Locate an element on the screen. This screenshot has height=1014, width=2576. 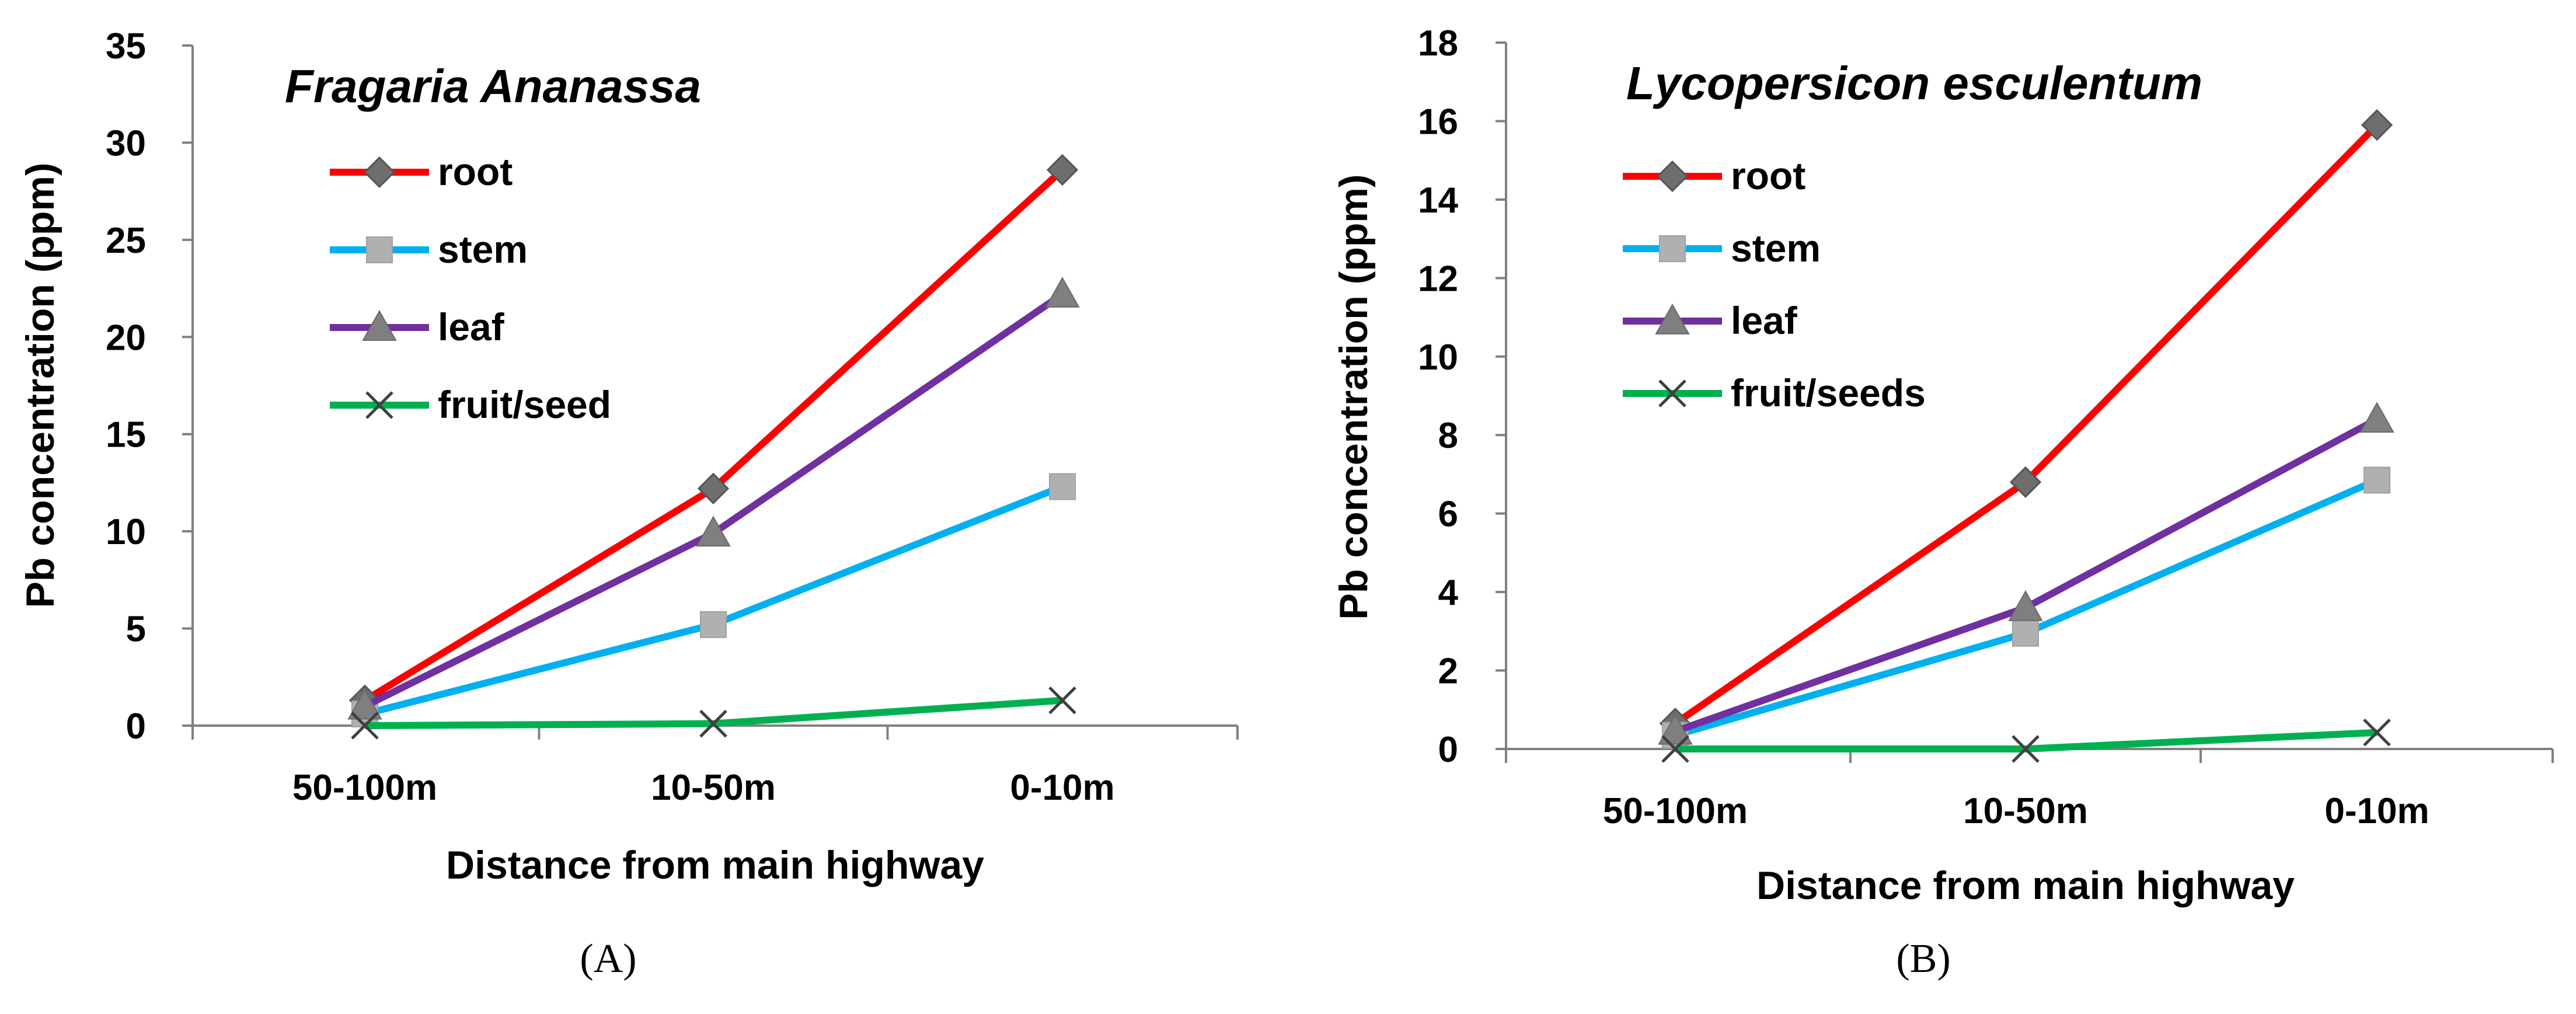
y-tick-label: 2 is located at coordinates (1448, 671).